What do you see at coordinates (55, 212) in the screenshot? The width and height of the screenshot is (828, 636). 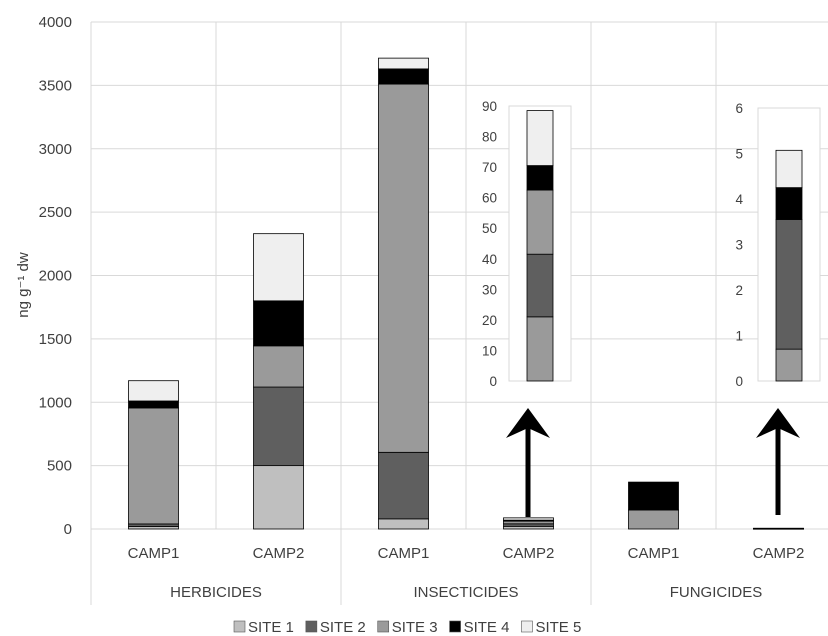 I see `y-tick-label: 2500` at bounding box center [55, 212].